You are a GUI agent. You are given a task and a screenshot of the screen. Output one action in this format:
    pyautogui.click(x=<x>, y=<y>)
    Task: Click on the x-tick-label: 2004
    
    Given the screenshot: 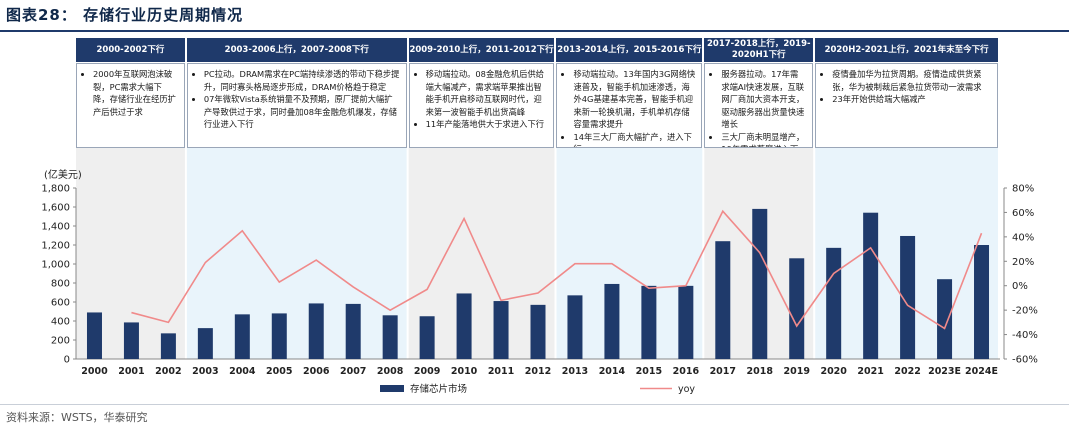 What is the action you would take?
    pyautogui.click(x=242, y=371)
    